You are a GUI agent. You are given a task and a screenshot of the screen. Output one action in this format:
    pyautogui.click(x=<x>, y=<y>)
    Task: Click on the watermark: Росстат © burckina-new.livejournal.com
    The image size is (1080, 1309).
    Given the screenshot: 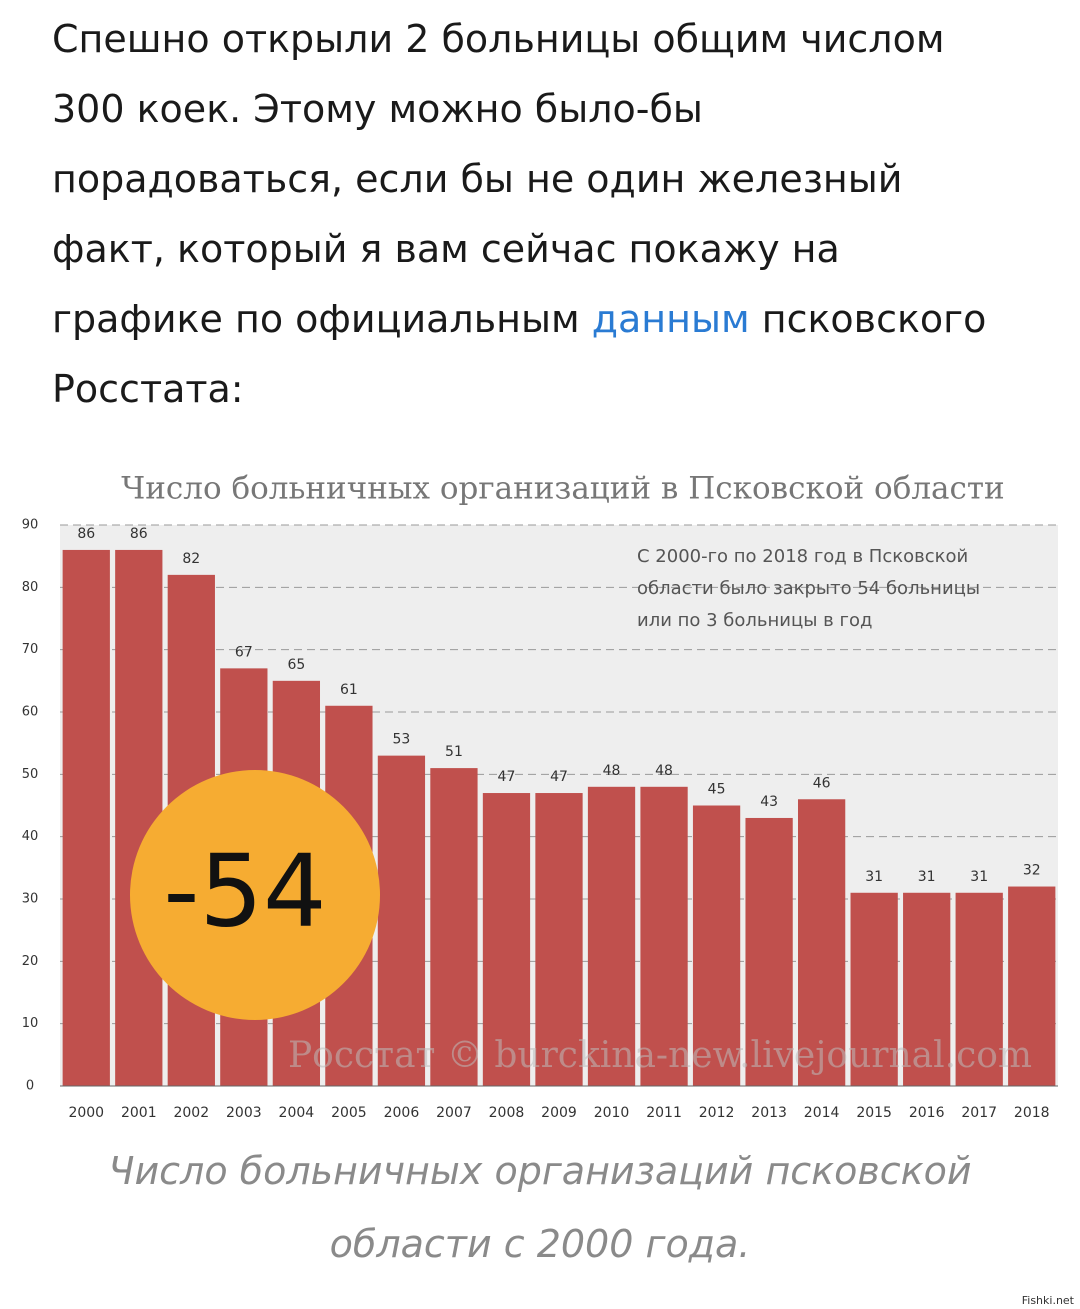 What is the action you would take?
    pyautogui.click(x=660, y=1055)
    